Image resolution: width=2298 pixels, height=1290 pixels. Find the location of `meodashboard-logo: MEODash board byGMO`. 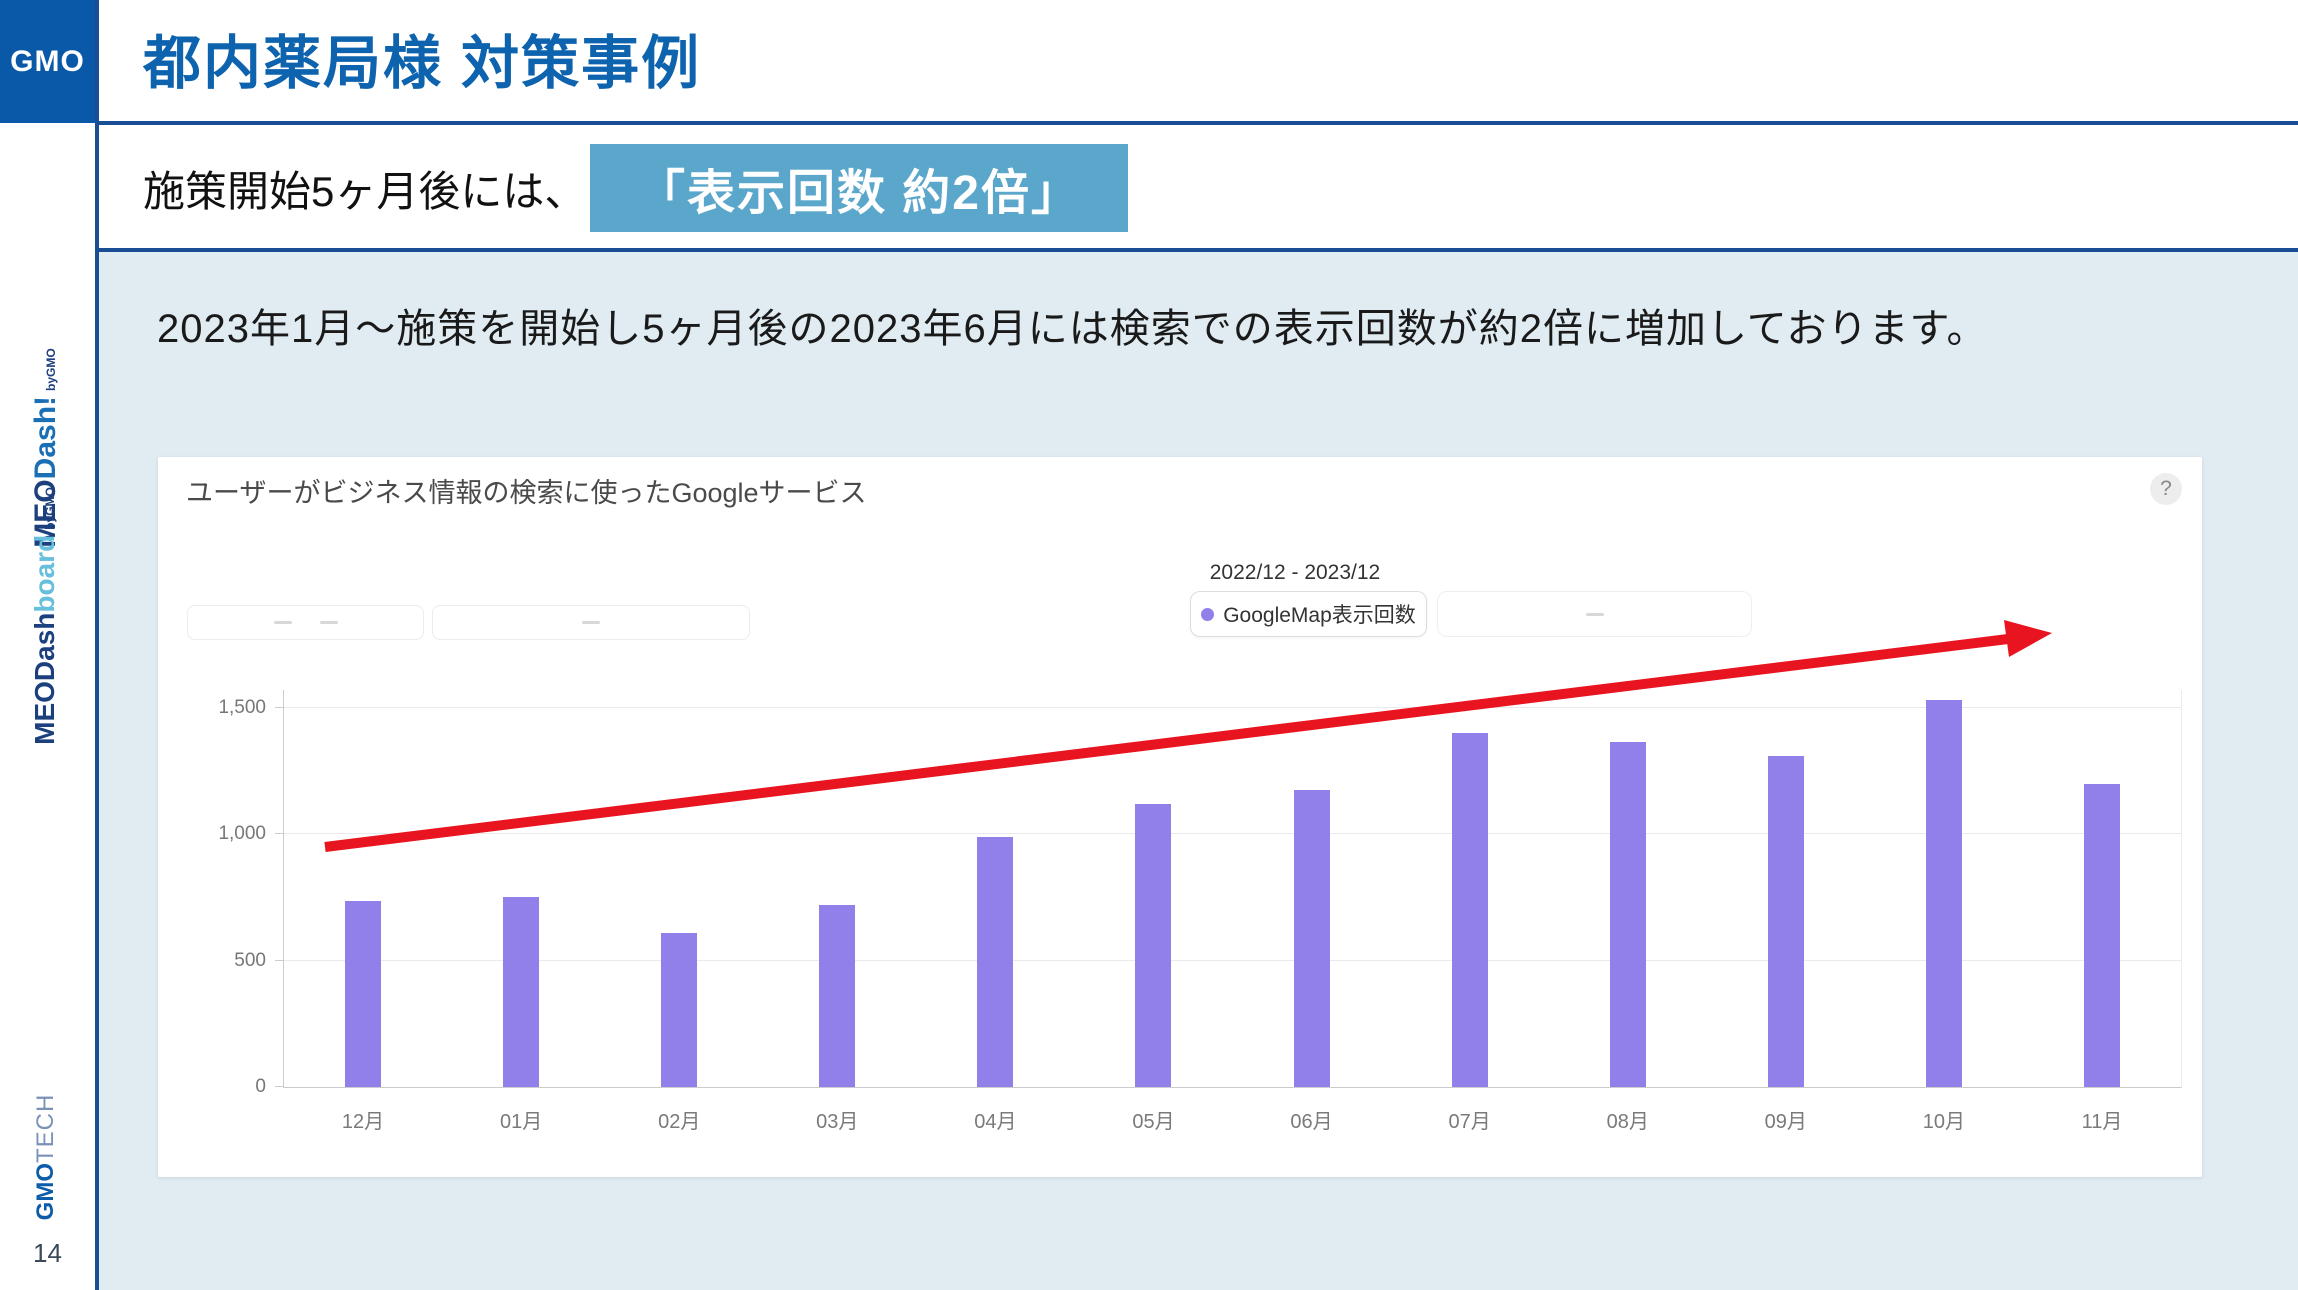

meodashboard-logo: MEODash board byGMO is located at coordinates (50, 616).